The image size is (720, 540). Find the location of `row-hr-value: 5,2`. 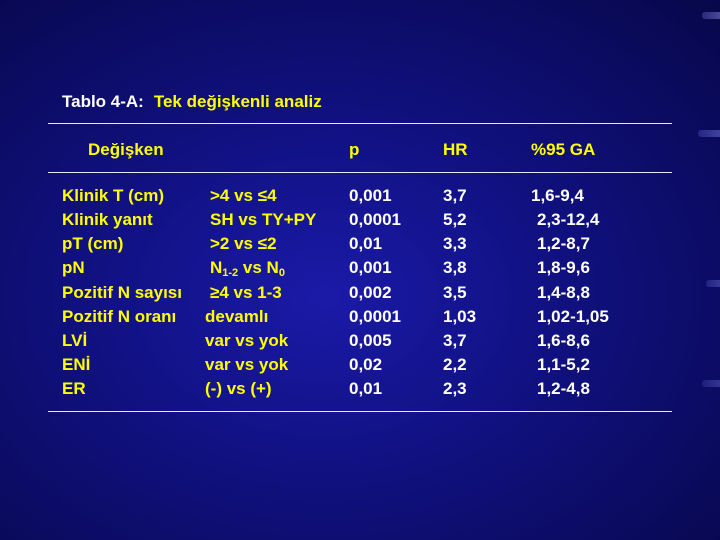

row-hr-value: 5,2 is located at coordinates (455, 219).